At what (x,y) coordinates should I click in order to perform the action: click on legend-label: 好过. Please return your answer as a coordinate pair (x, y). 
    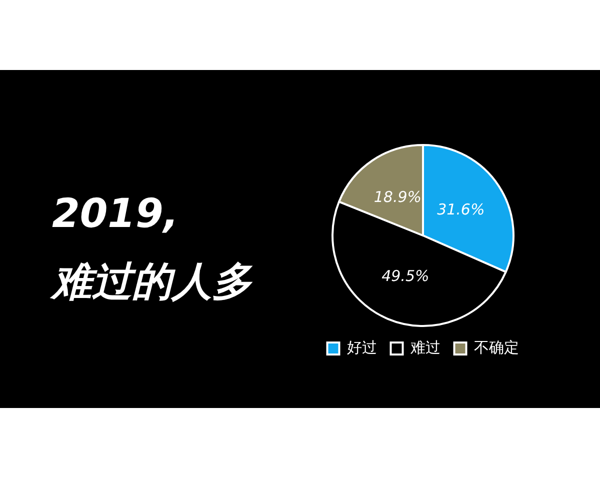
    Looking at the image, I should click on (361, 347).